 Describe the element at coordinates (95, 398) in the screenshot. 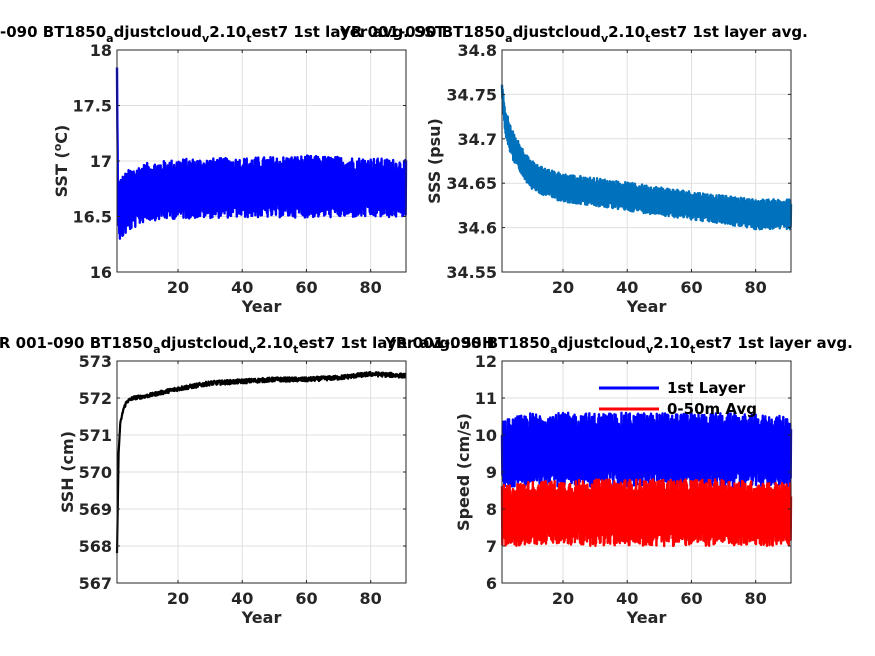

I see `y-tick-label: 572` at that location.